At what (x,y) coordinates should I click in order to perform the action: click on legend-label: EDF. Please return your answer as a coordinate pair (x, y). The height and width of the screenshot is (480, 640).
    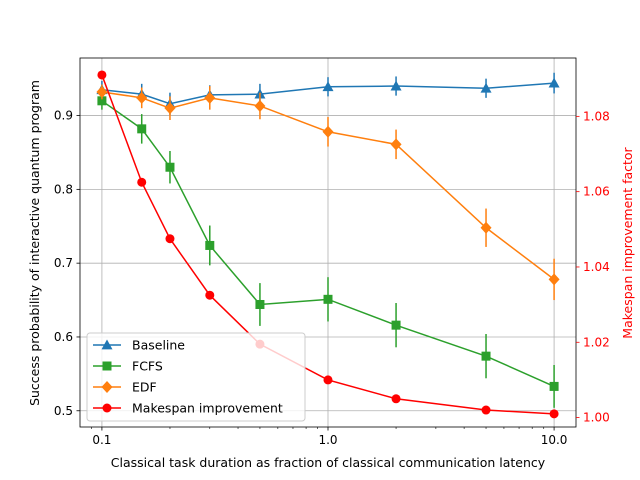
    Looking at the image, I should click on (144, 387).